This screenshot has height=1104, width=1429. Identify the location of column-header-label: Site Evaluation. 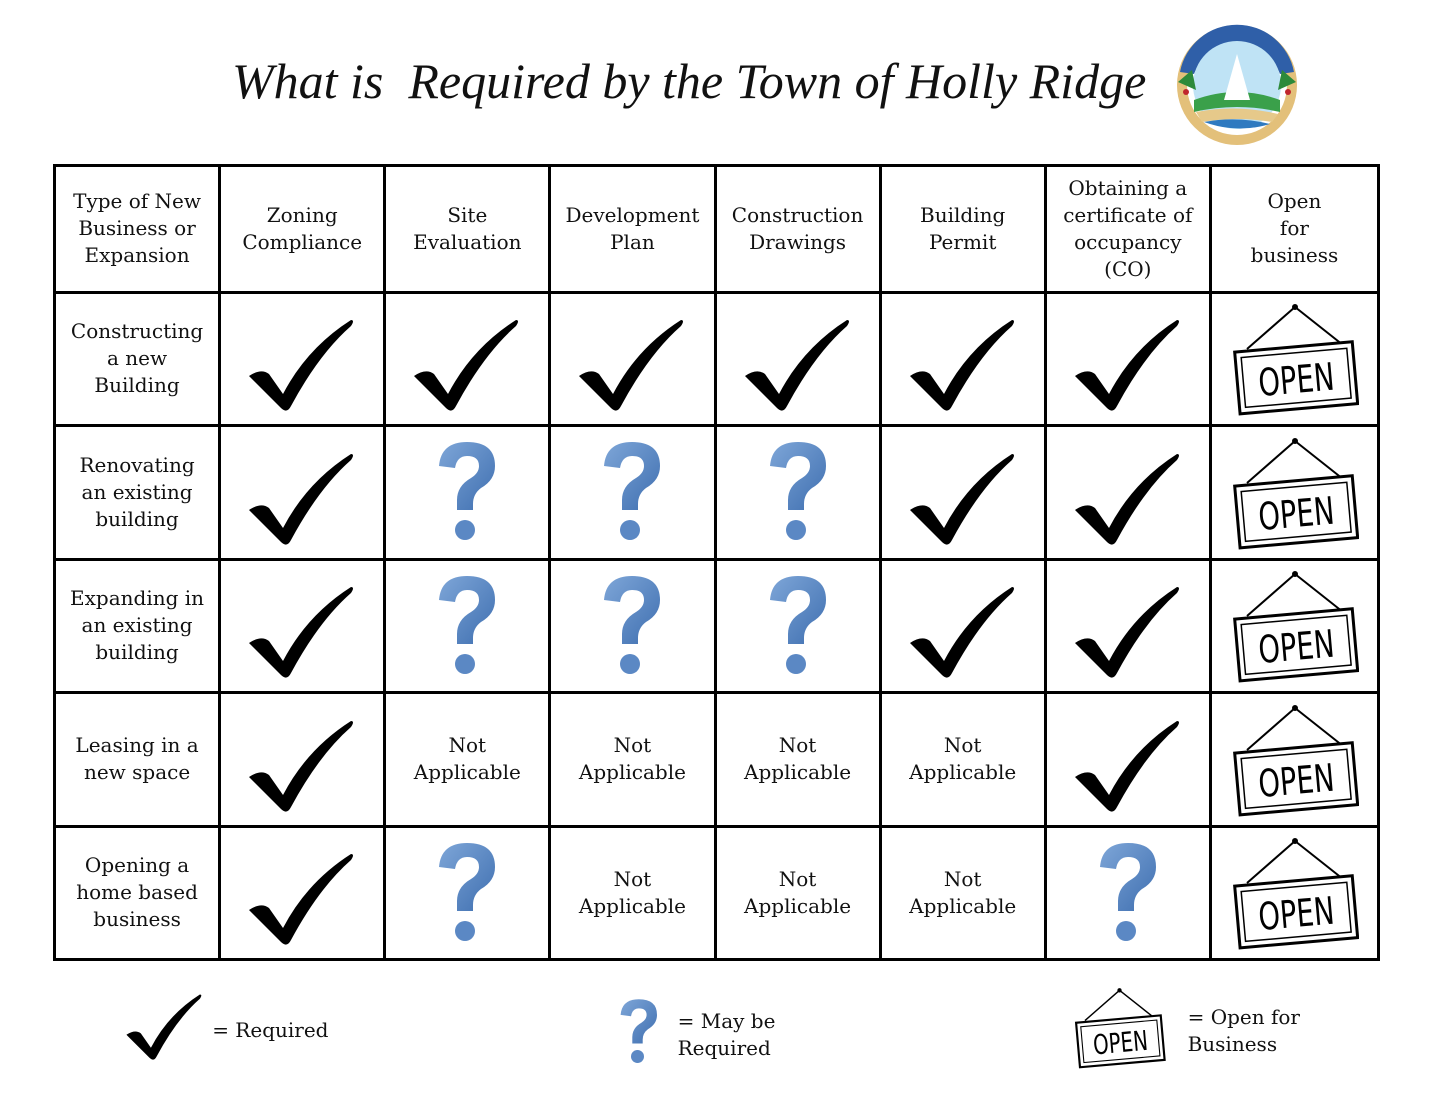
(467, 228).